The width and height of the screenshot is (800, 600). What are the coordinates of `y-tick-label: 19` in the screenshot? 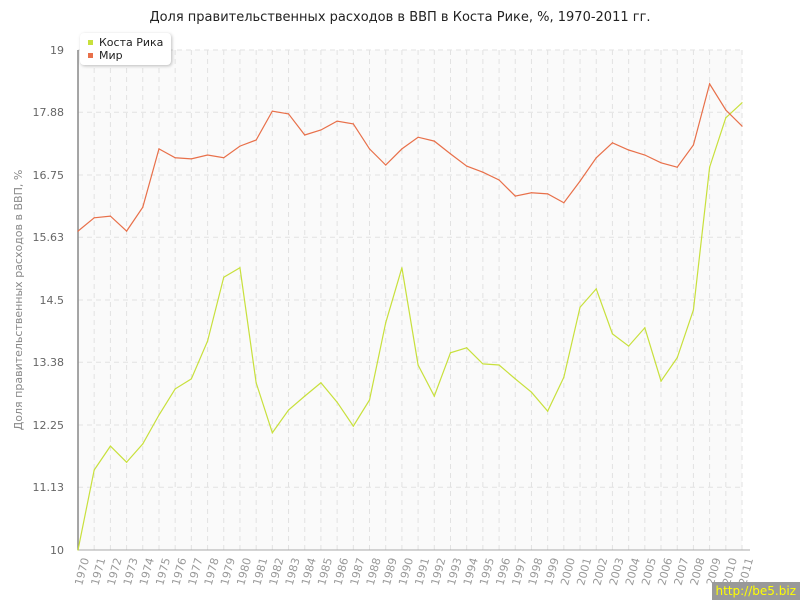 It's located at (57, 50).